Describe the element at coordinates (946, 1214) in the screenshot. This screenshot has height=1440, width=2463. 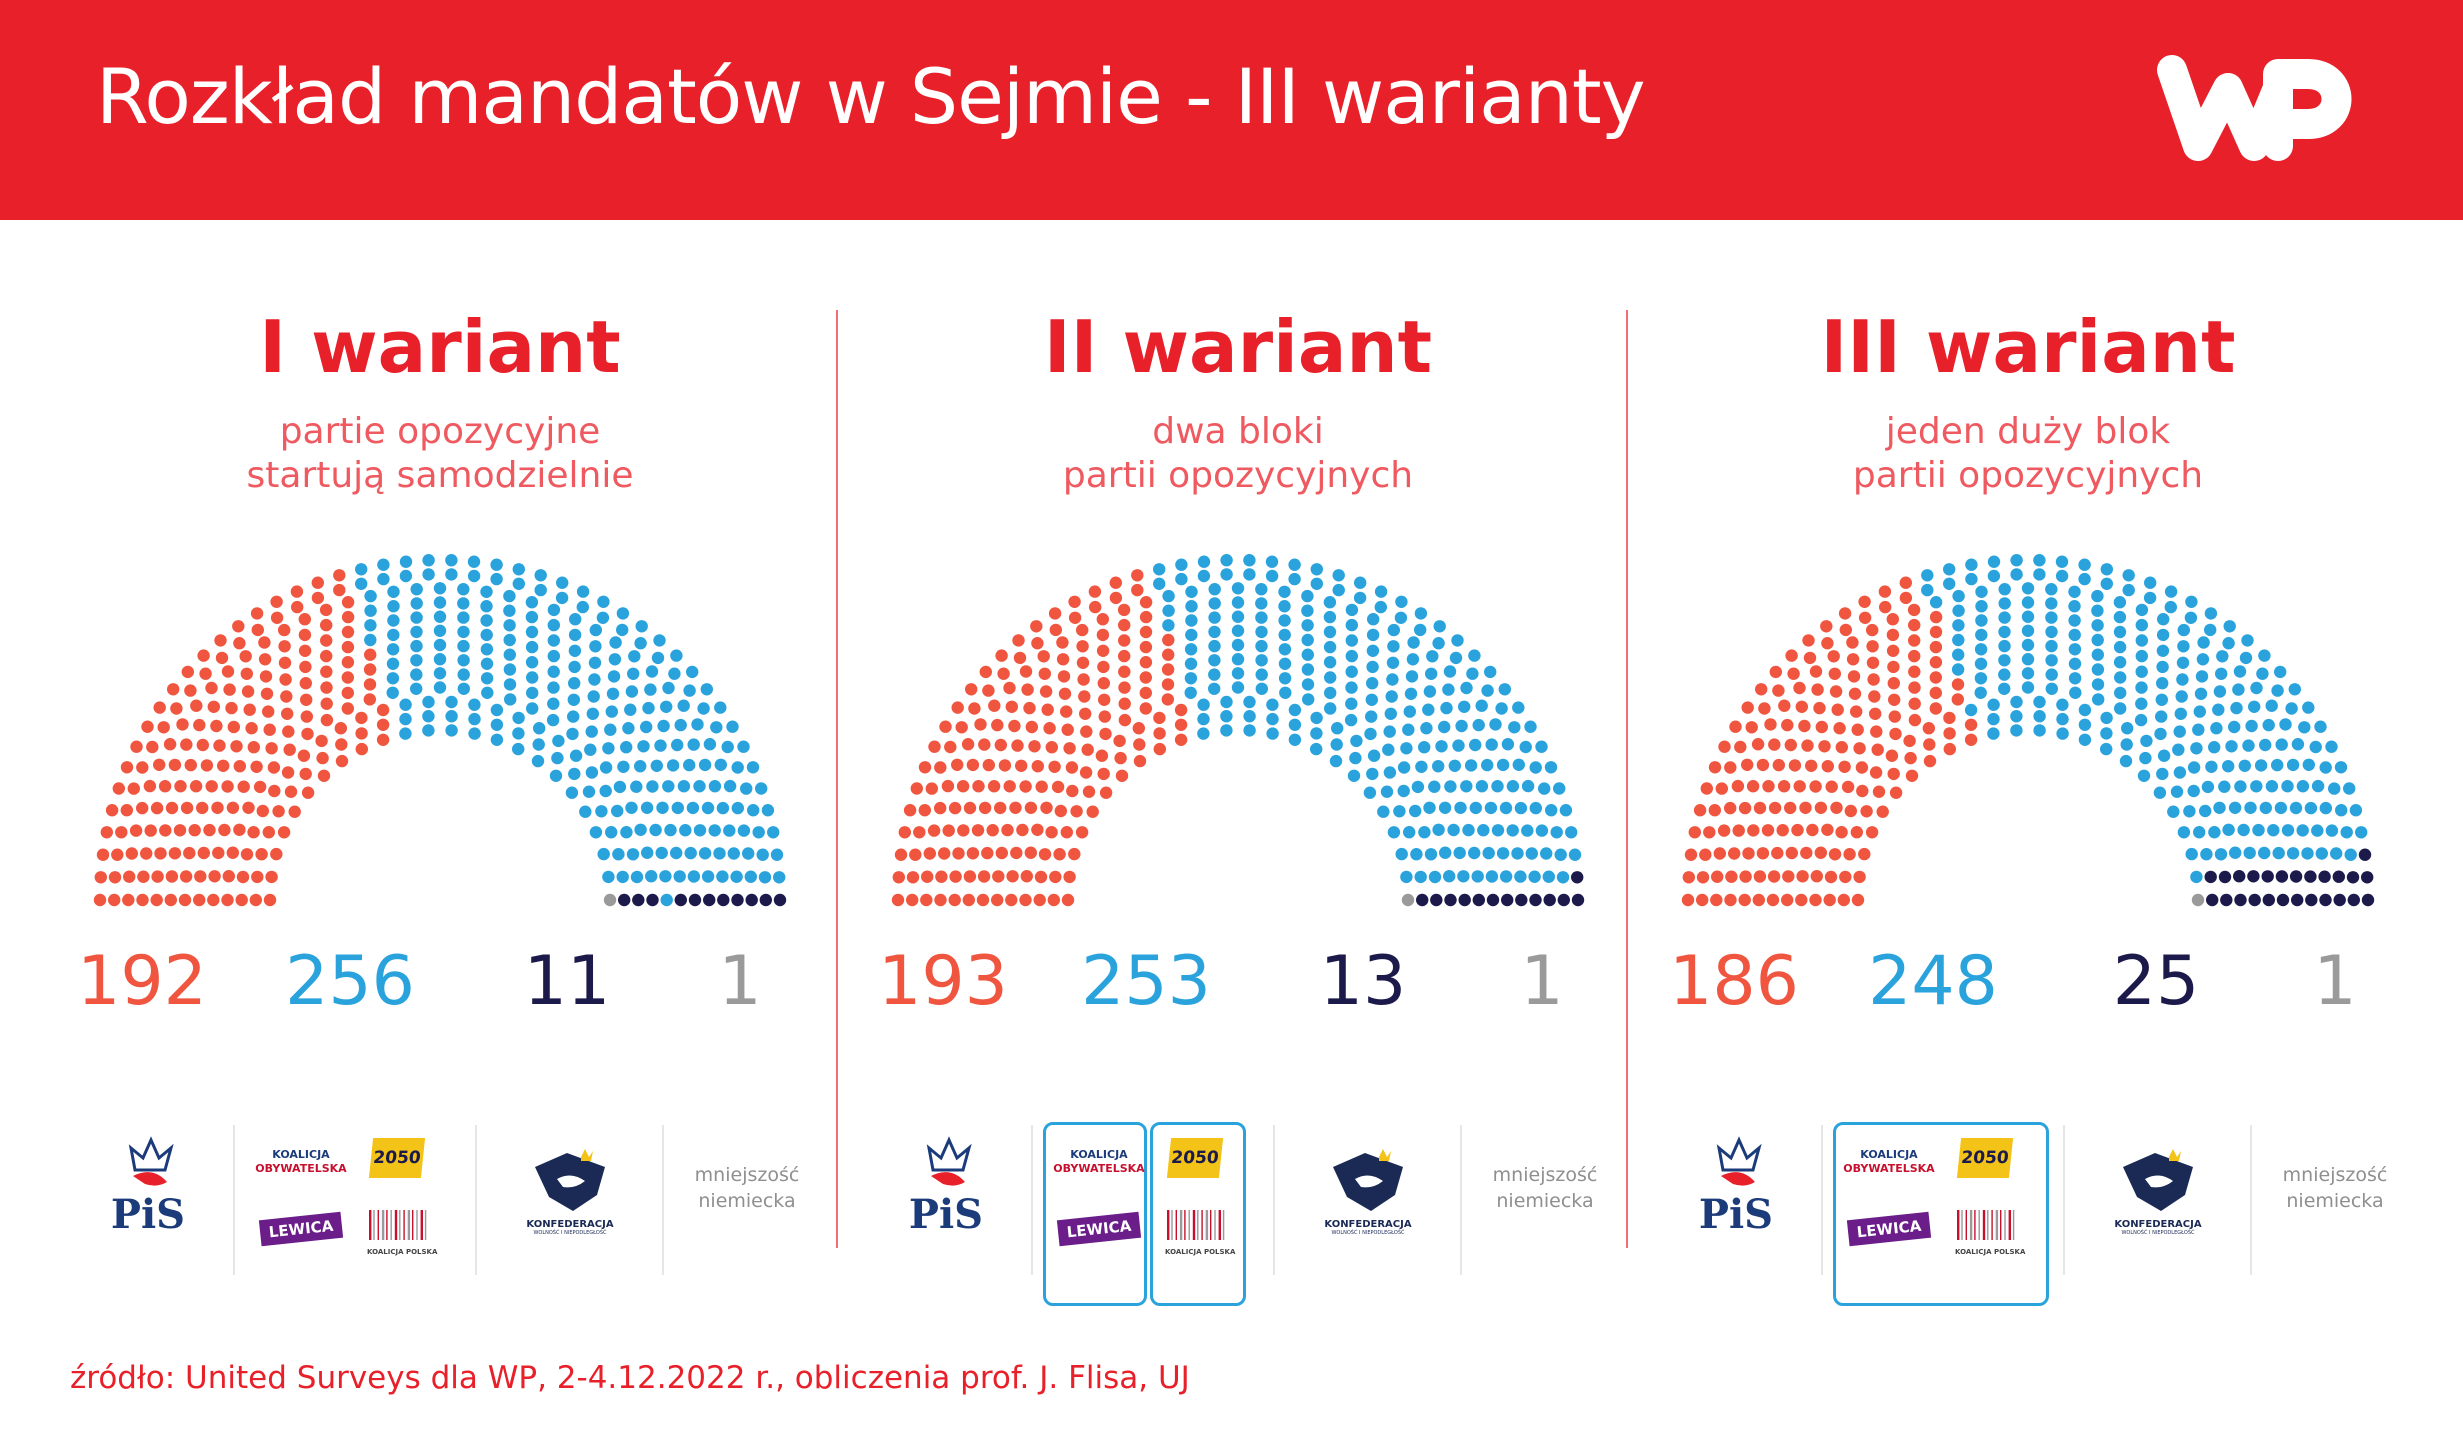
I see `pis-logo-text: PiS` at that location.